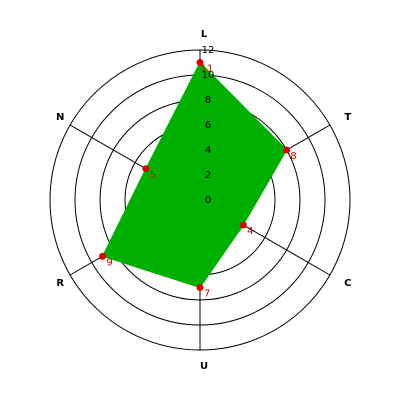  Describe the element at coordinates (208, 200) in the screenshot. I see `r-tick-label: 0` at that location.